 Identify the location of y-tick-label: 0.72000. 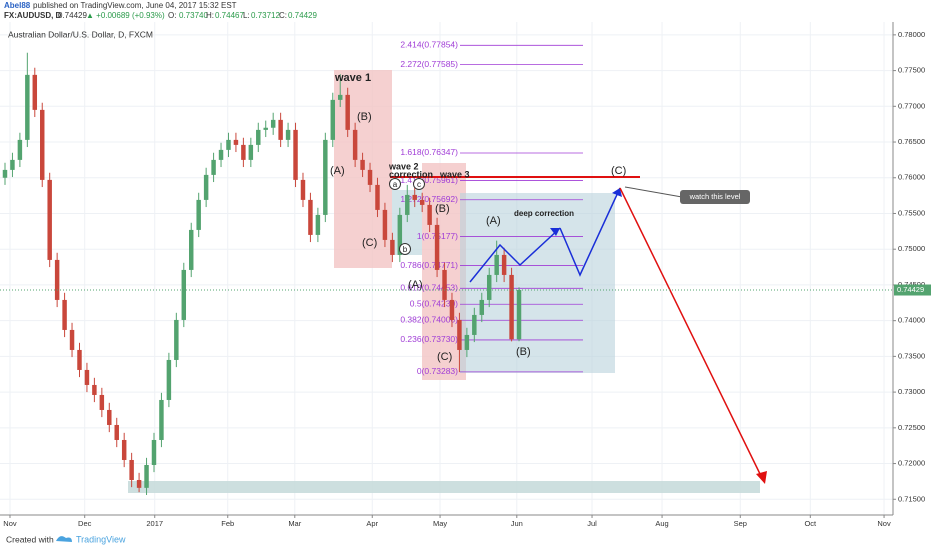
(911, 463).